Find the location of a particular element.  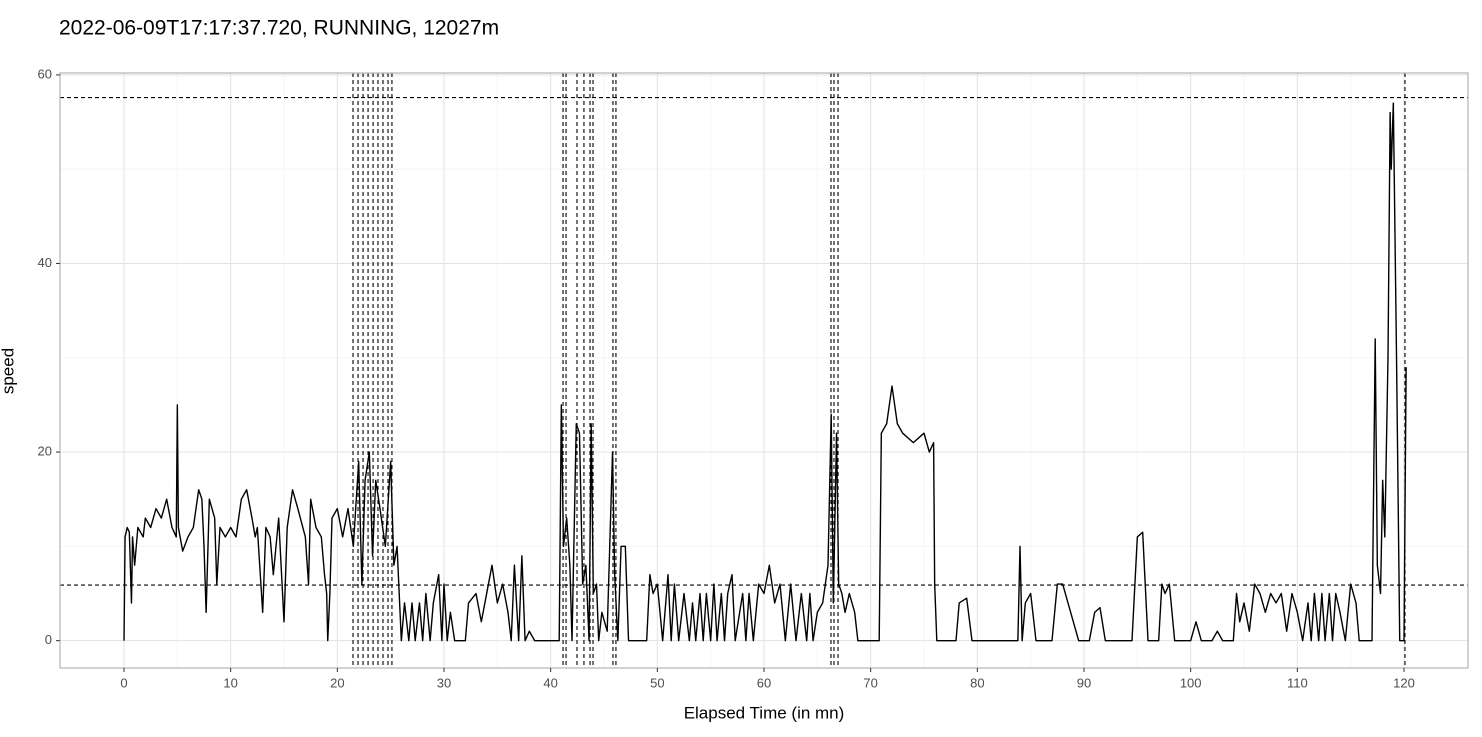

x-tick-label: 110 is located at coordinates (1297, 682).